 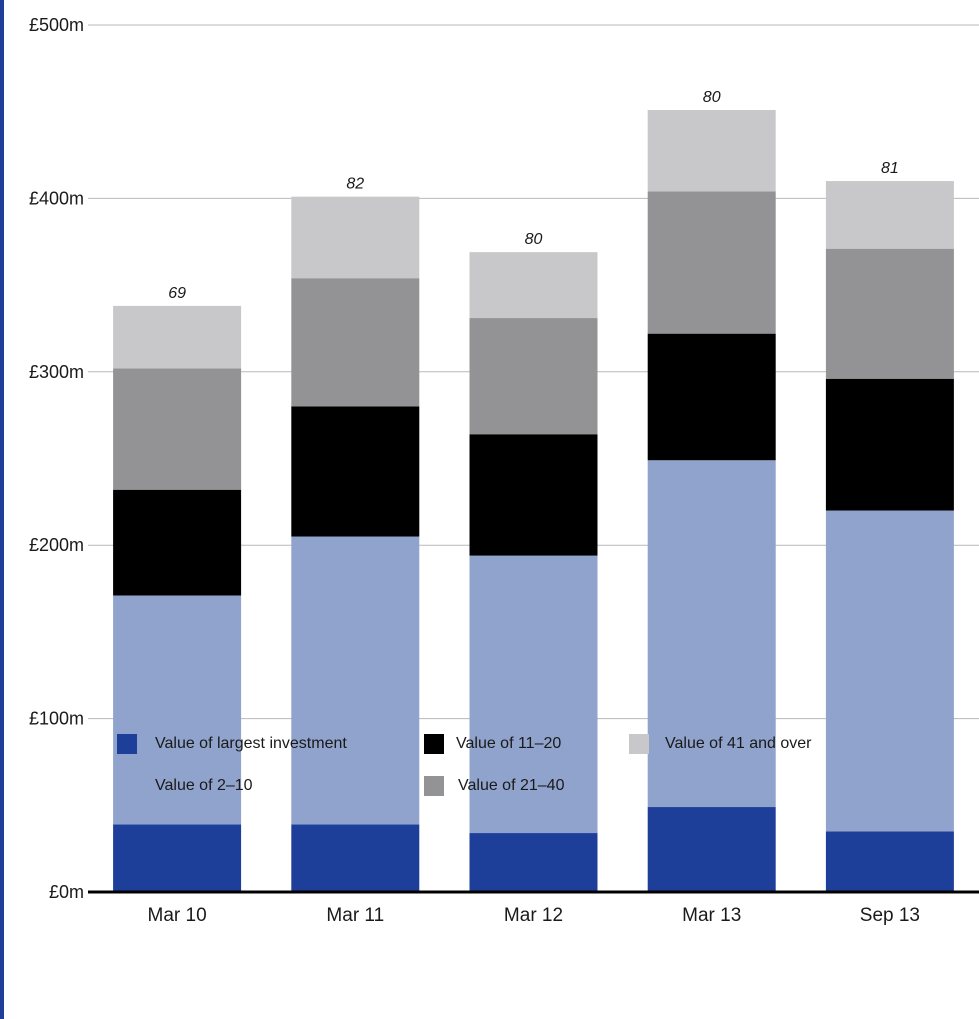 I want to click on y-tick-label: £0m, so click(x=66, y=892).